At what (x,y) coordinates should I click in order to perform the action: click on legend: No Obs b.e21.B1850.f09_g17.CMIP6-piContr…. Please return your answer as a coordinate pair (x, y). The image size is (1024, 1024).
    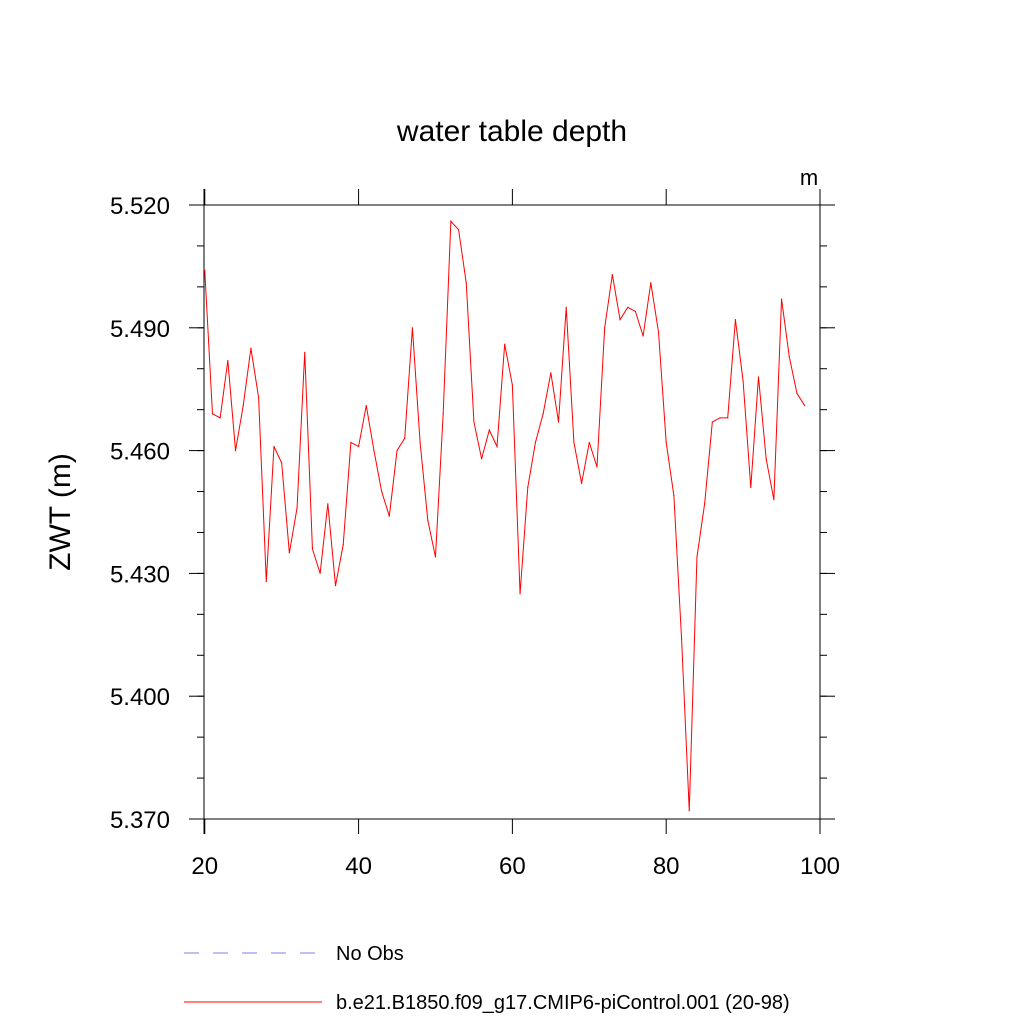
    Looking at the image, I should click on (487, 978).